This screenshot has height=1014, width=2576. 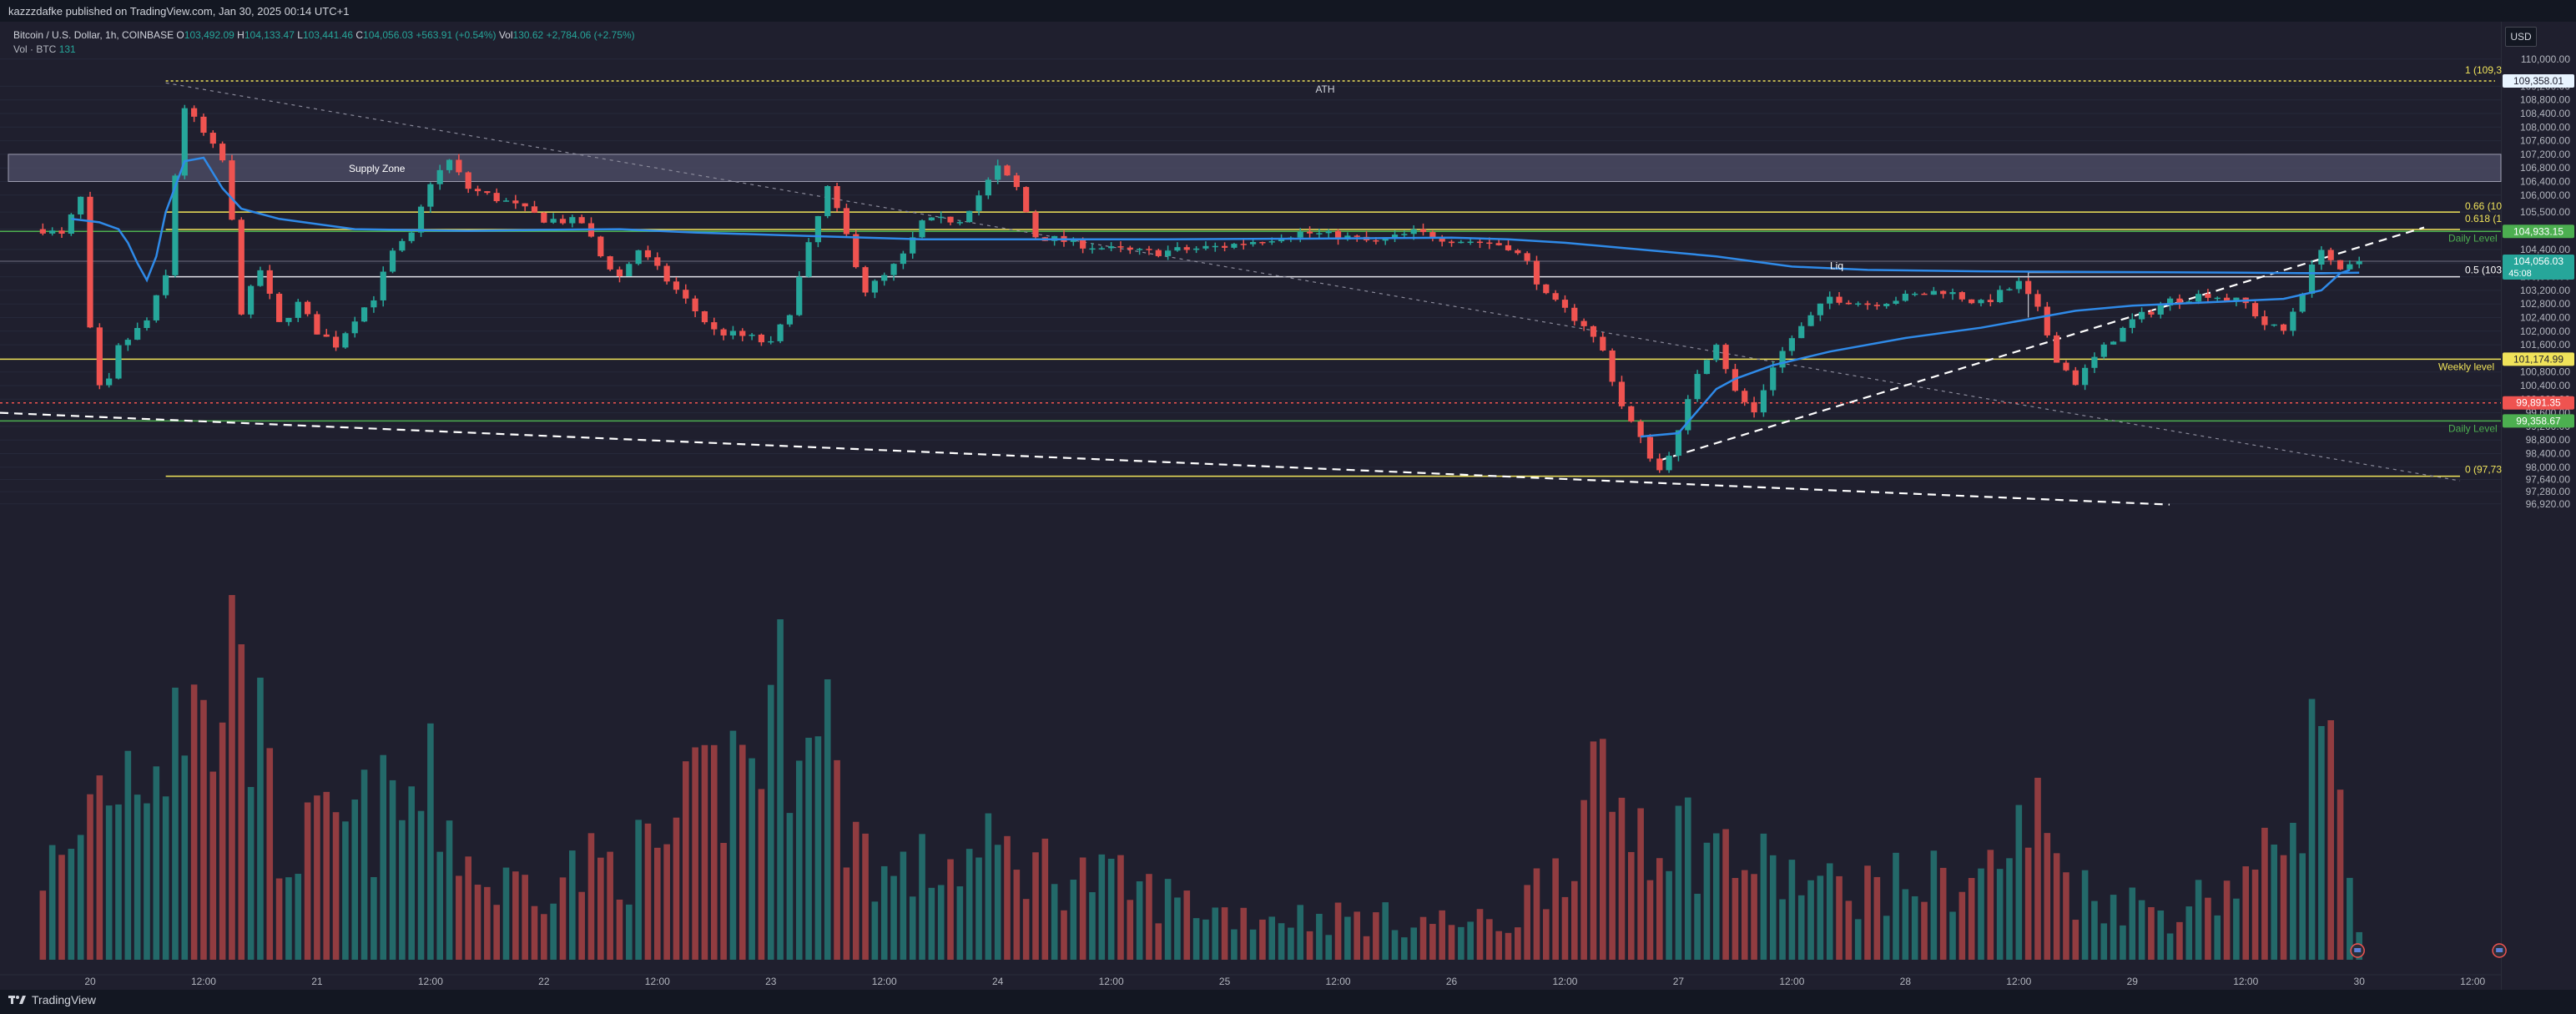 I want to click on time-tick-label: 24, so click(x=998, y=982).